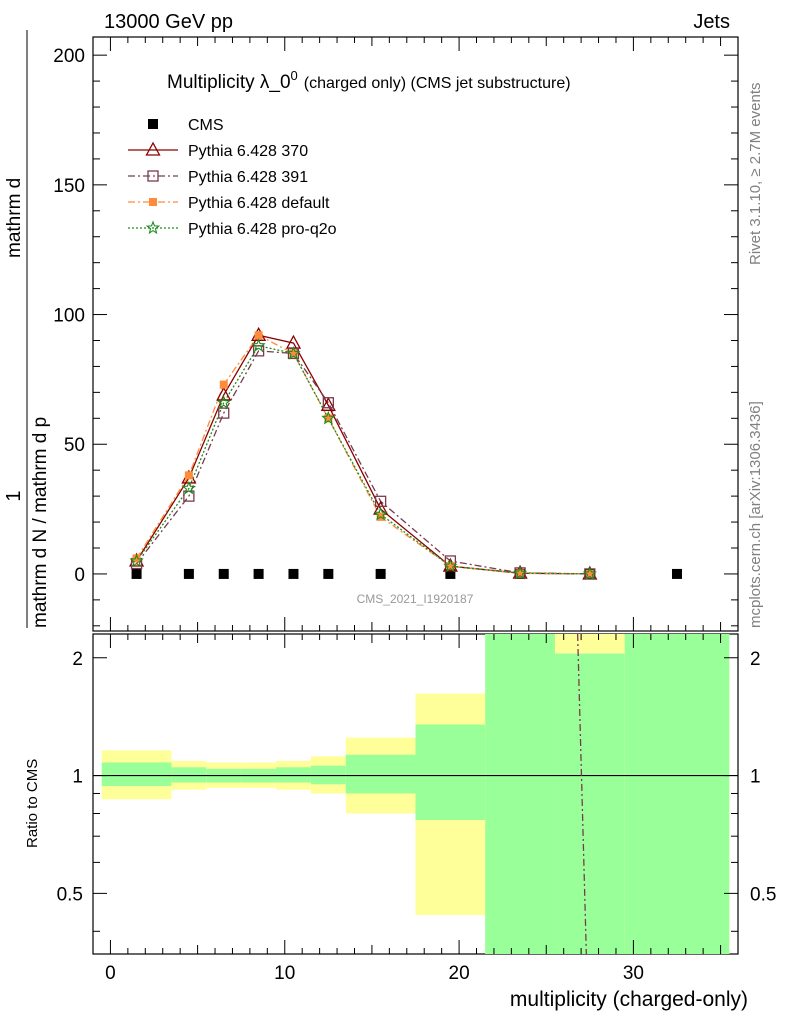  I want to click on x-tick-label: 20, so click(459, 973).